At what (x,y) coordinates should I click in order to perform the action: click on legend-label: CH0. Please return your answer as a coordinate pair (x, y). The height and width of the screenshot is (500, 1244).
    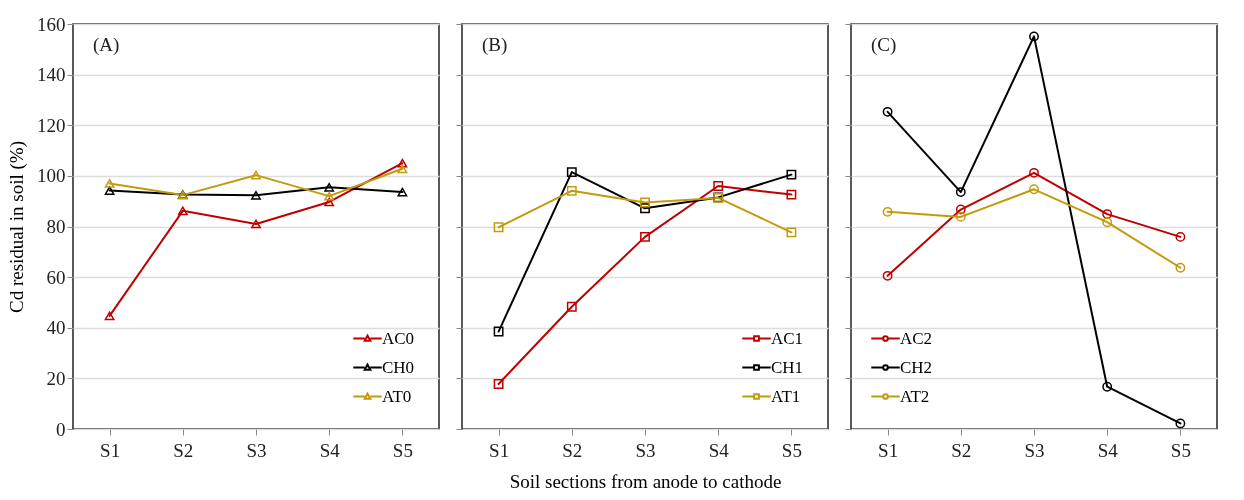
    Looking at the image, I should click on (398, 367).